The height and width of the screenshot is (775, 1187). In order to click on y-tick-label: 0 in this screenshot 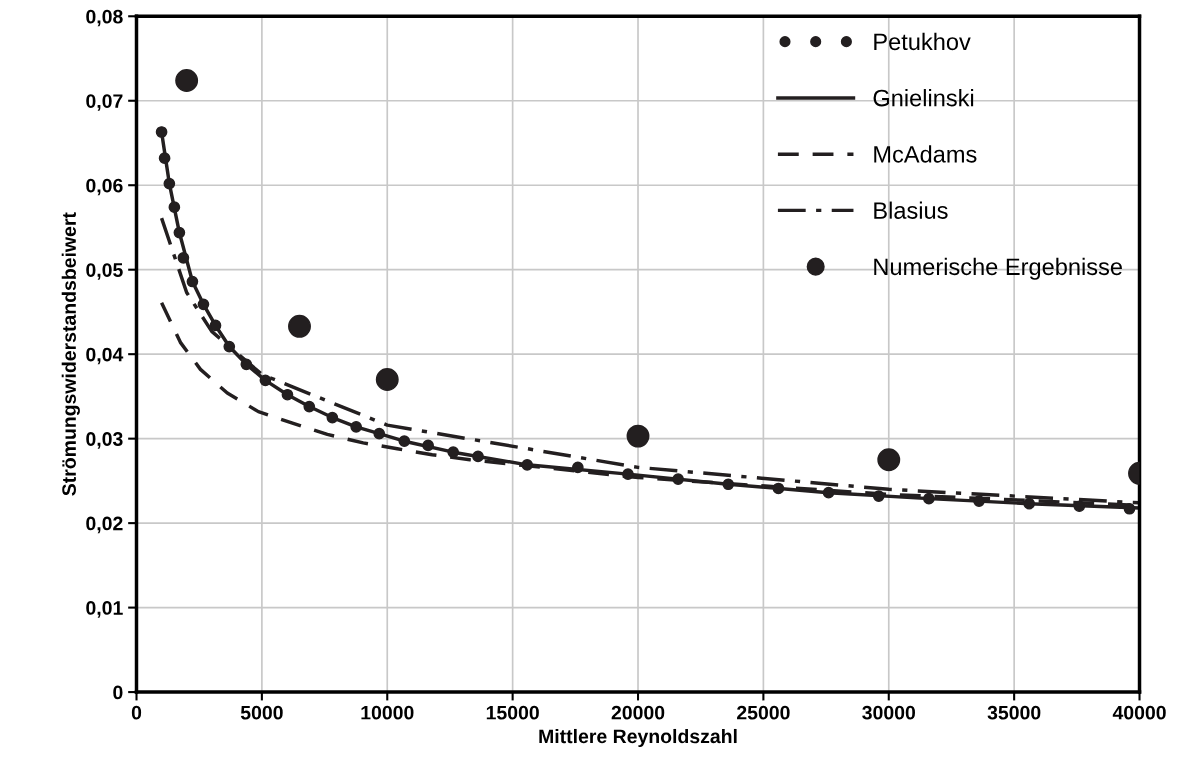, I will do `click(118, 692)`.